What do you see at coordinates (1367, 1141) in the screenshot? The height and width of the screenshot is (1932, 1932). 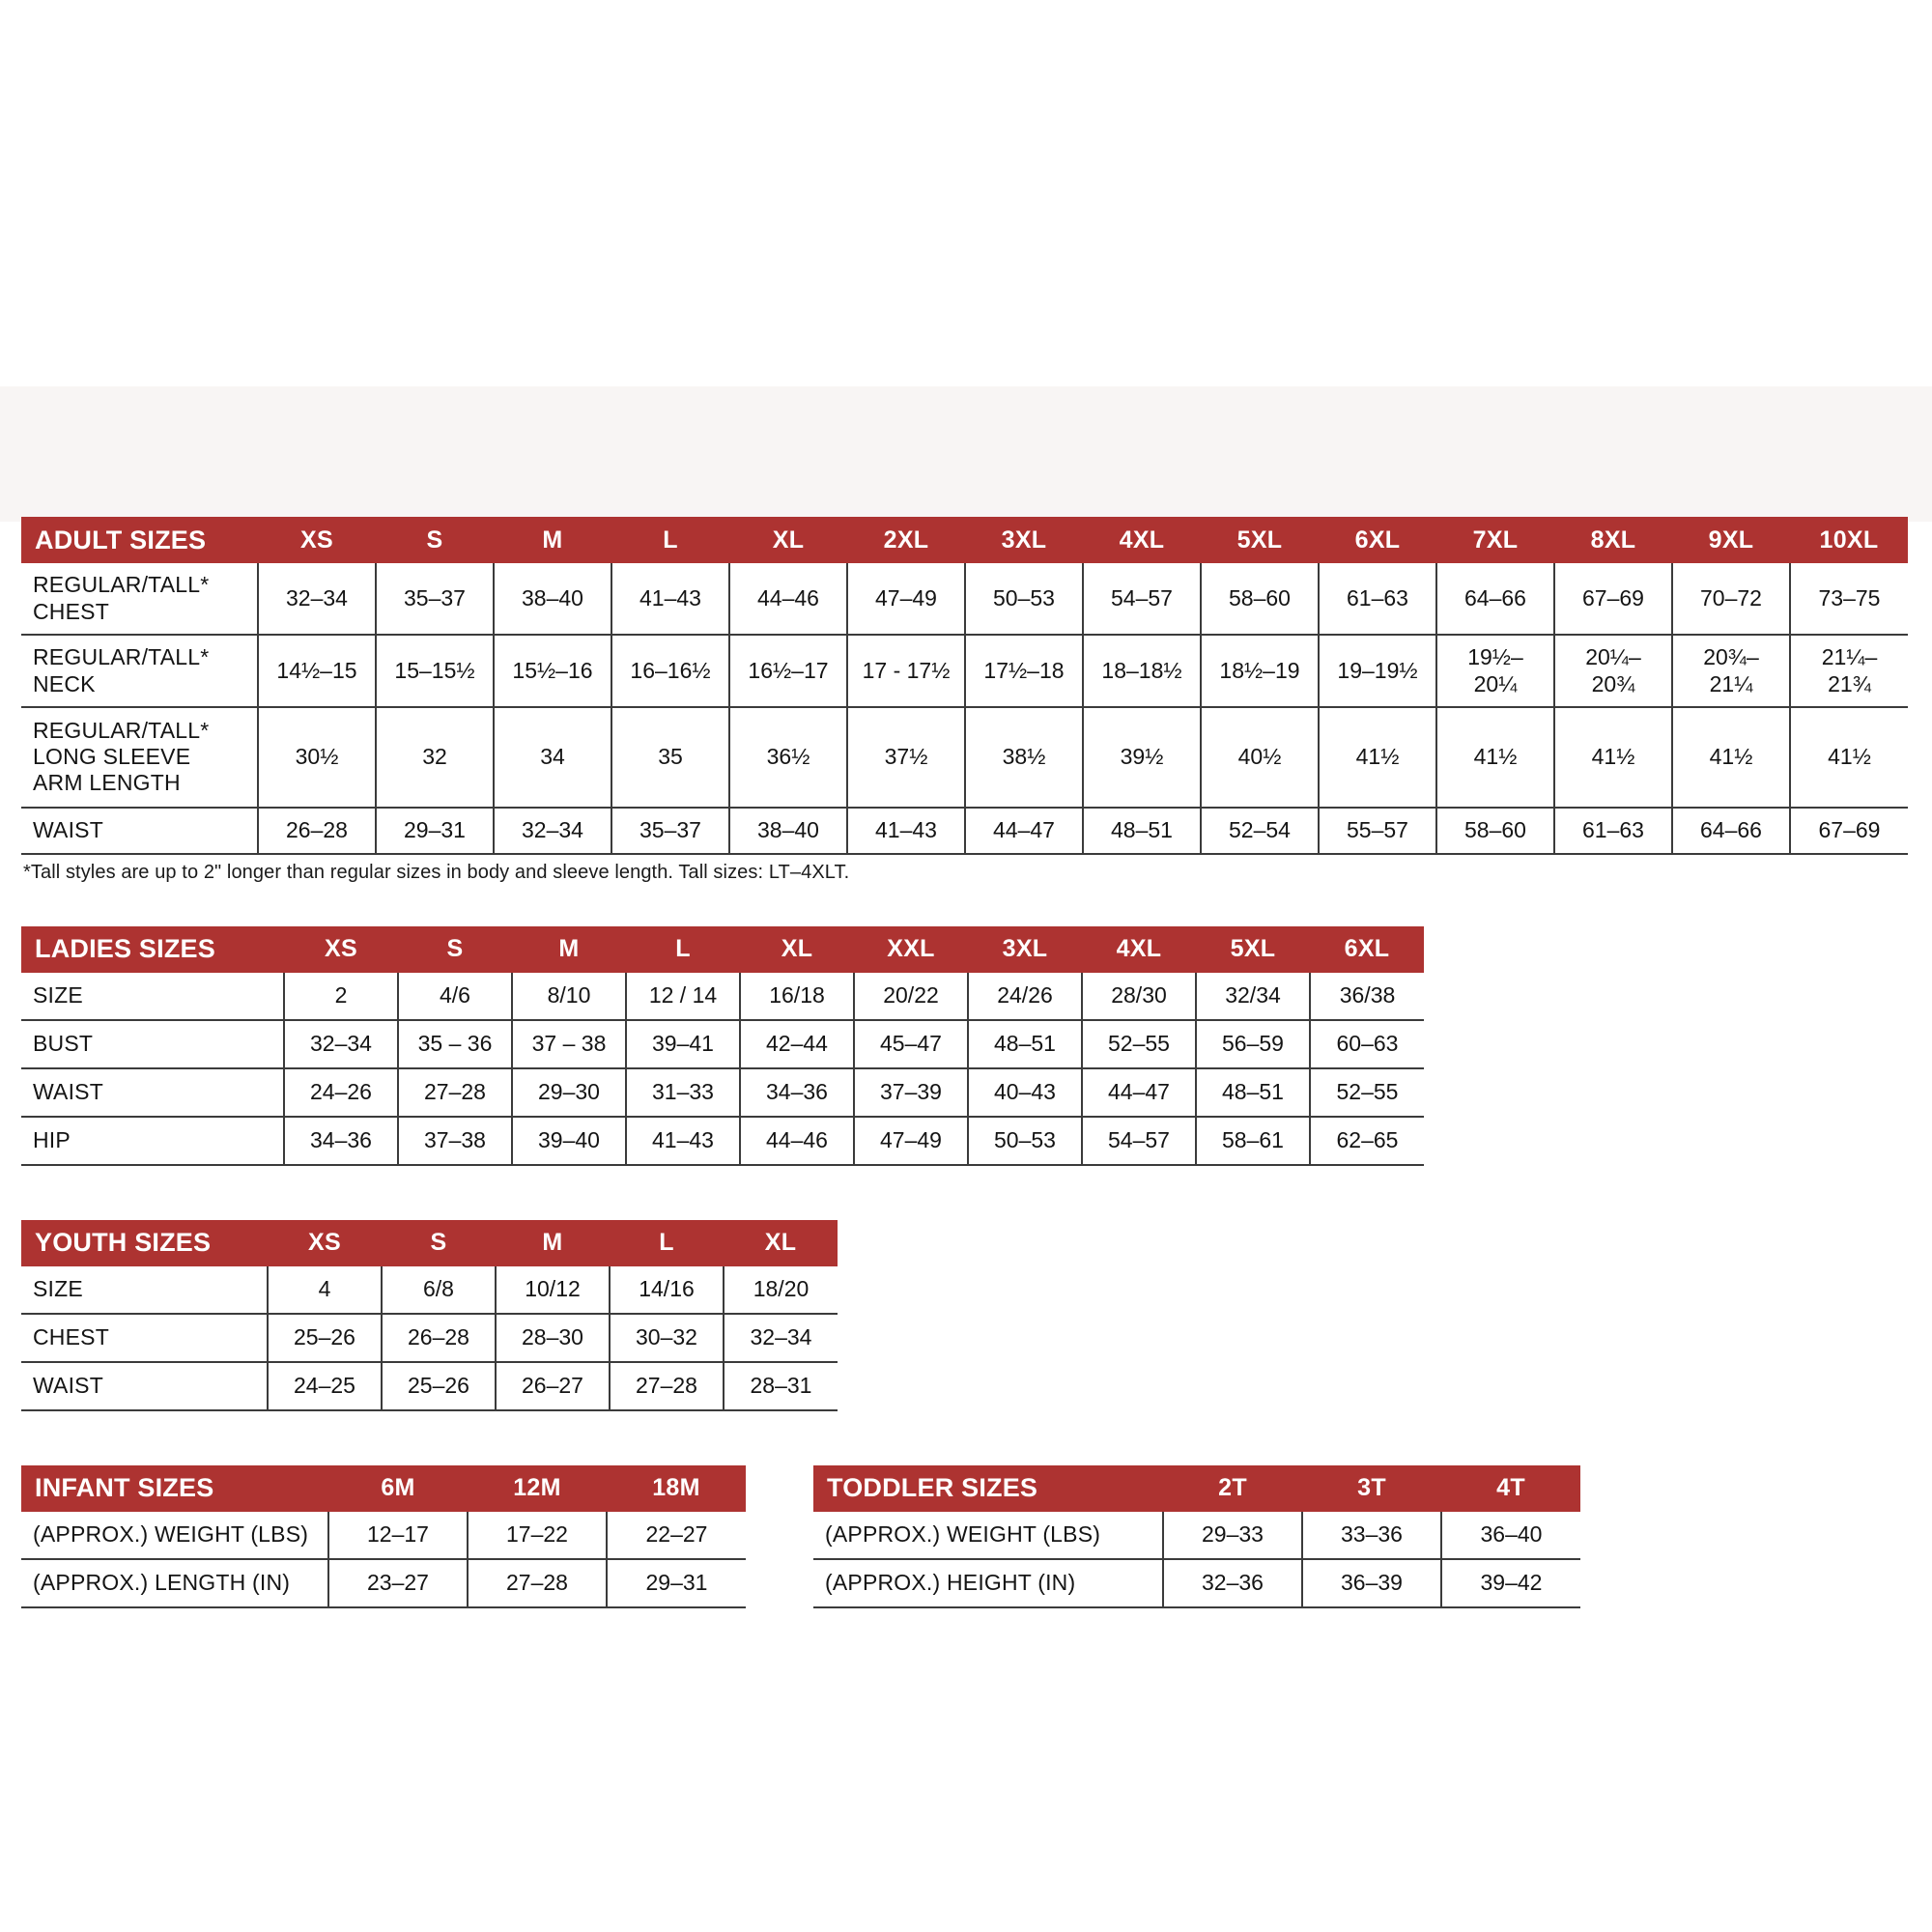 I see `table-cell: 62–65` at bounding box center [1367, 1141].